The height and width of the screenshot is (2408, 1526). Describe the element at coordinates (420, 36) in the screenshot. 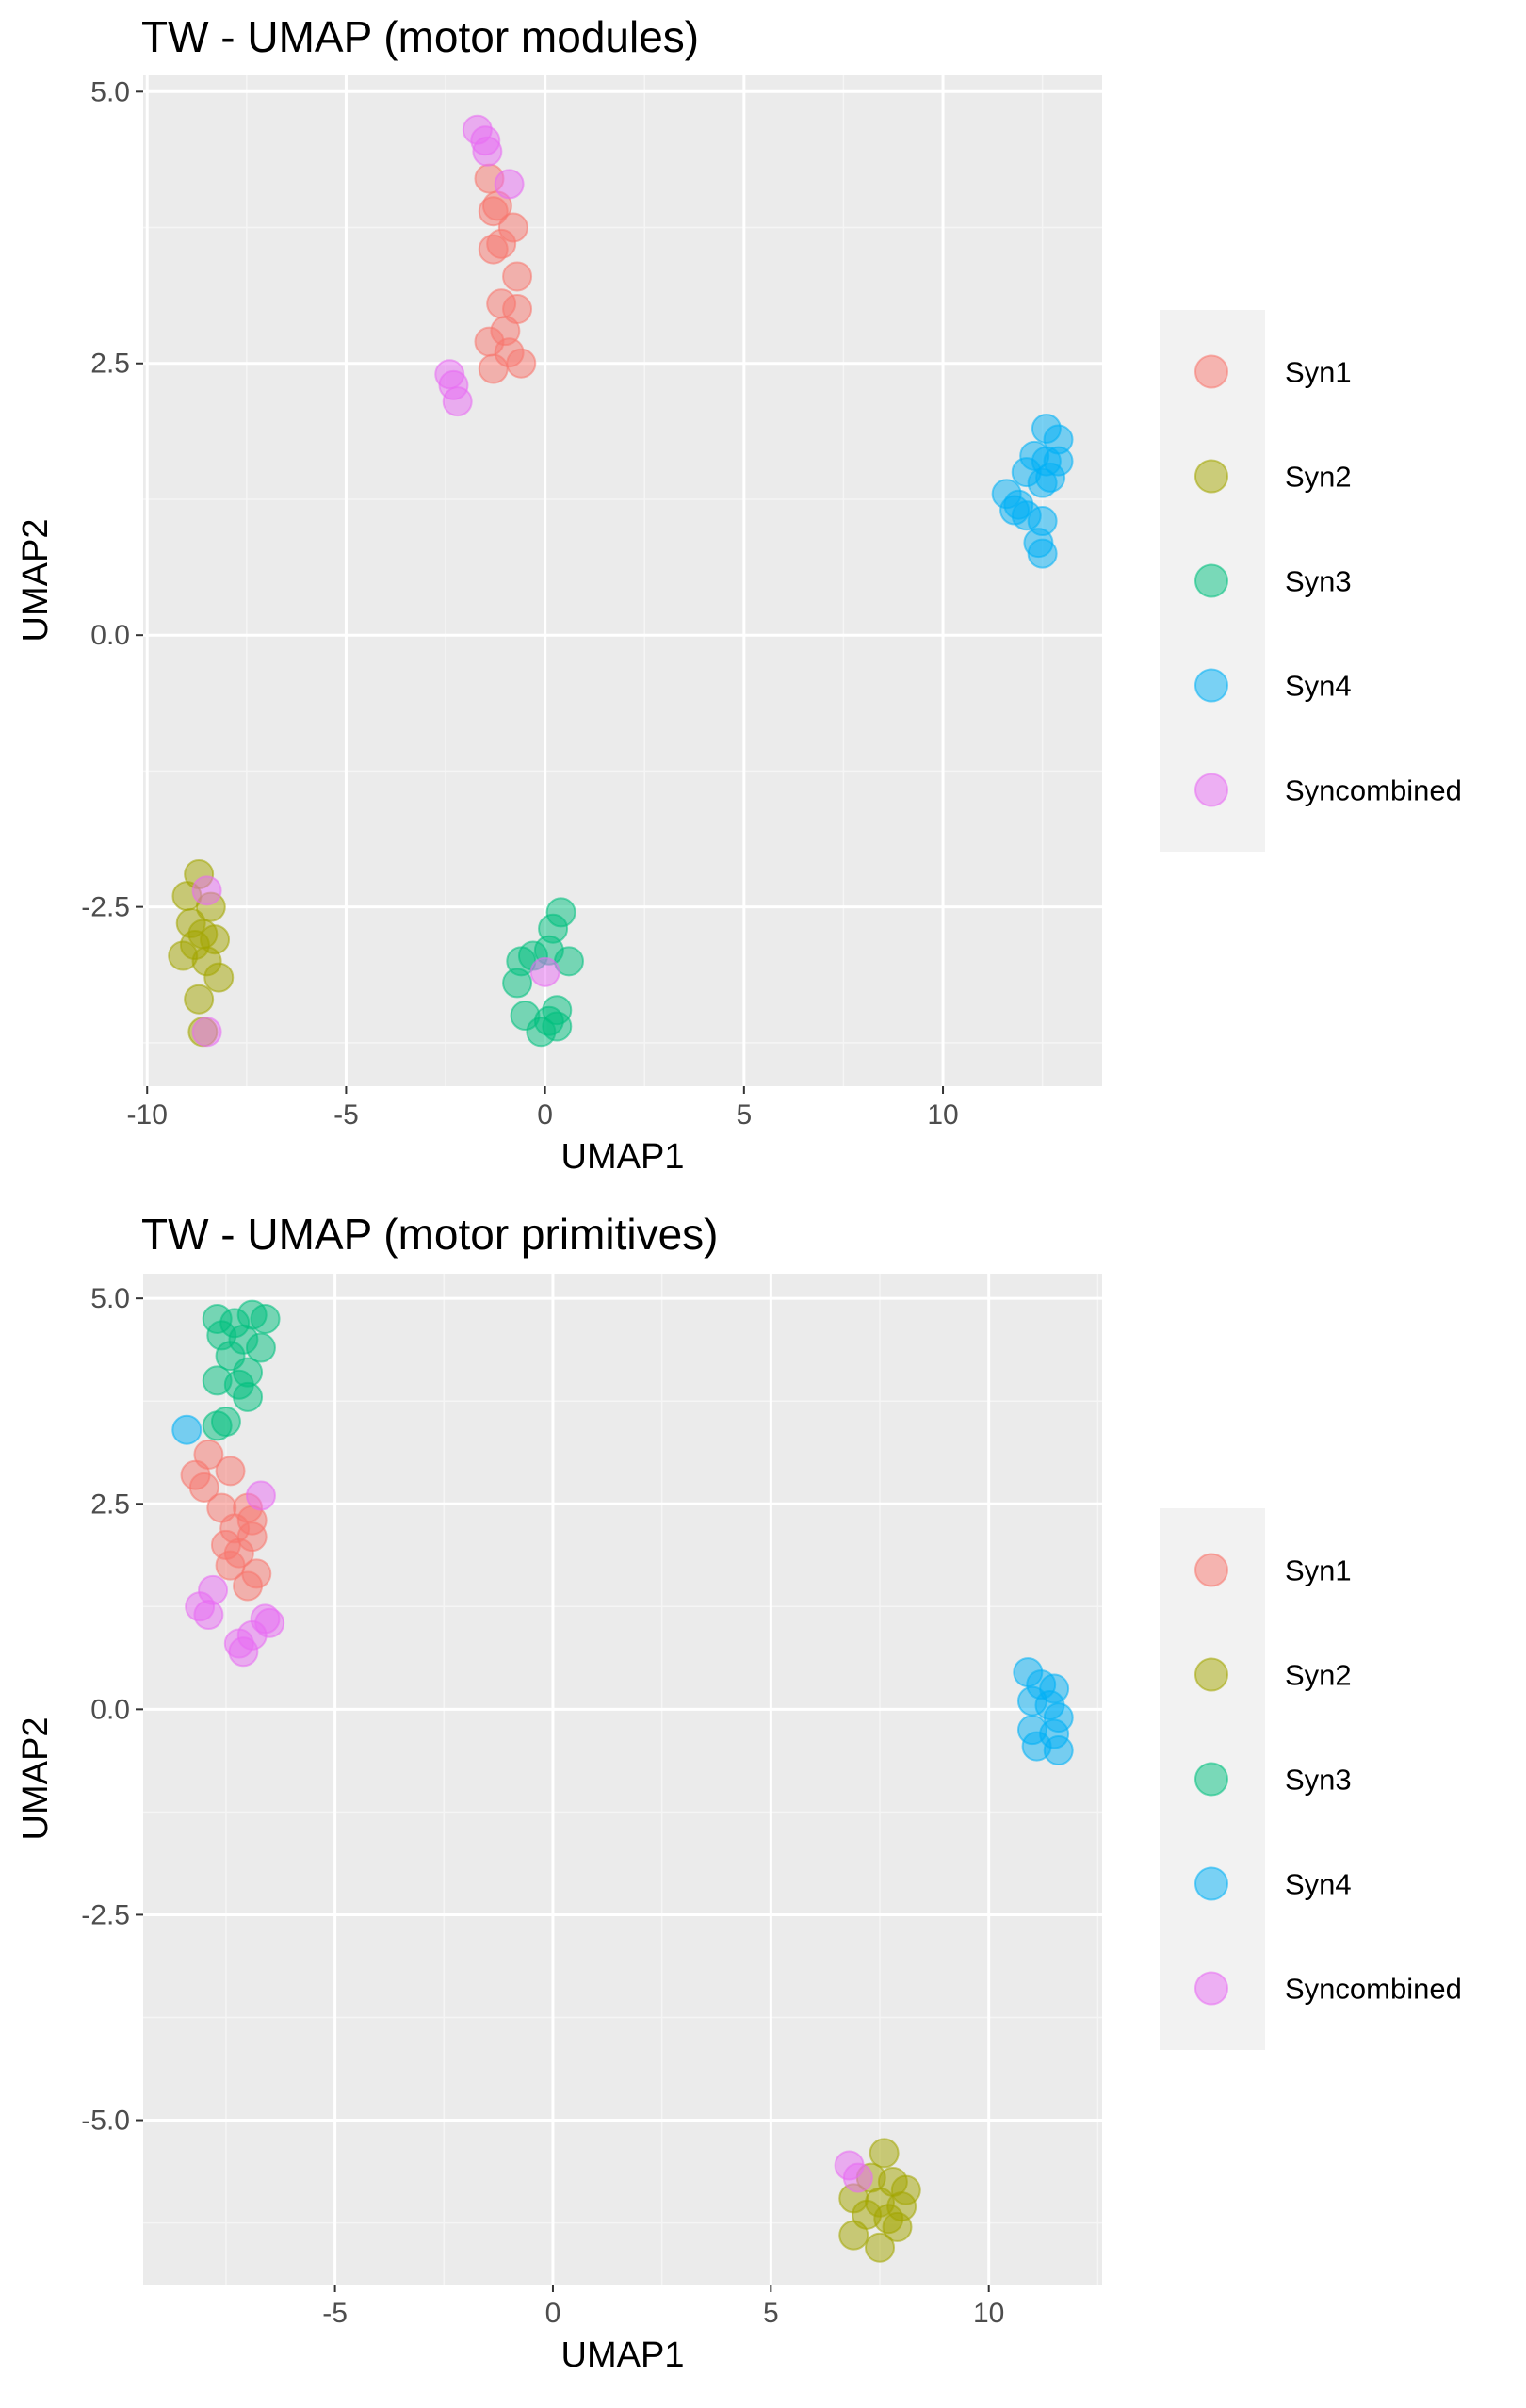

I see `chart-title: TW - UMAP (motor modules)` at that location.